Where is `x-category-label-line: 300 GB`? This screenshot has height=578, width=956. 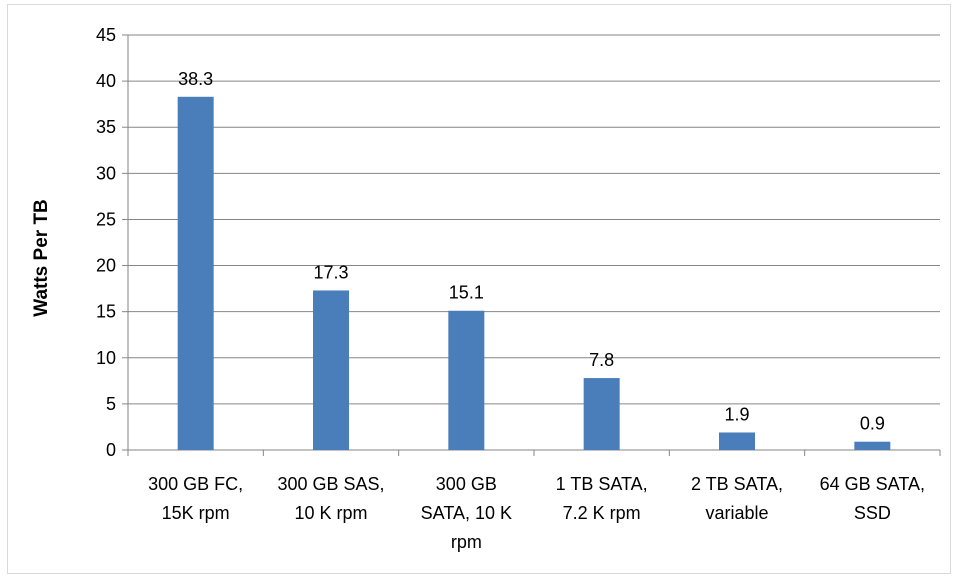
x-category-label-line: 300 GB is located at coordinates (466, 484).